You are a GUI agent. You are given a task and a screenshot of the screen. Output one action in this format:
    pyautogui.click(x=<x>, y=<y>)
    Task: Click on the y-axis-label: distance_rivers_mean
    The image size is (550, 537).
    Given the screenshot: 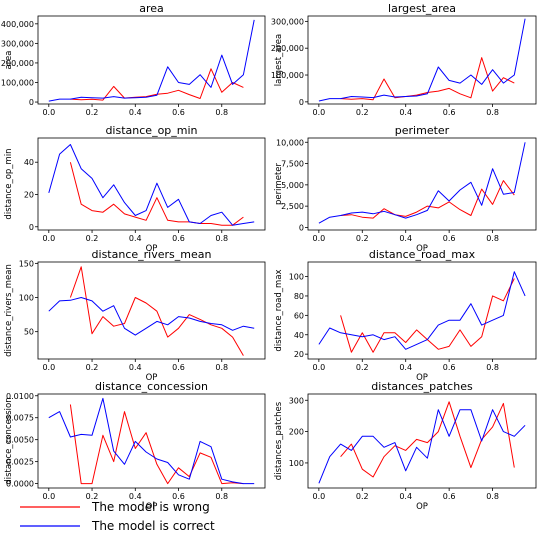 What is the action you would take?
    pyautogui.click(x=9, y=310)
    